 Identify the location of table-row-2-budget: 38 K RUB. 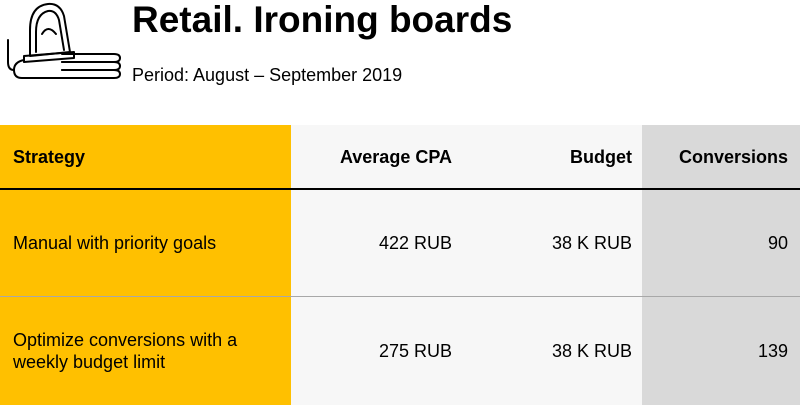
(591, 351).